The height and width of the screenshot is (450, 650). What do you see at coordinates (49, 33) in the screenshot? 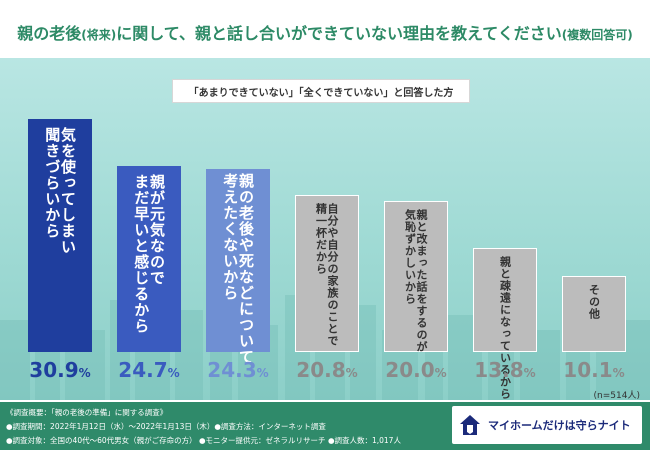
I see `title-part: 親の老後` at bounding box center [49, 33].